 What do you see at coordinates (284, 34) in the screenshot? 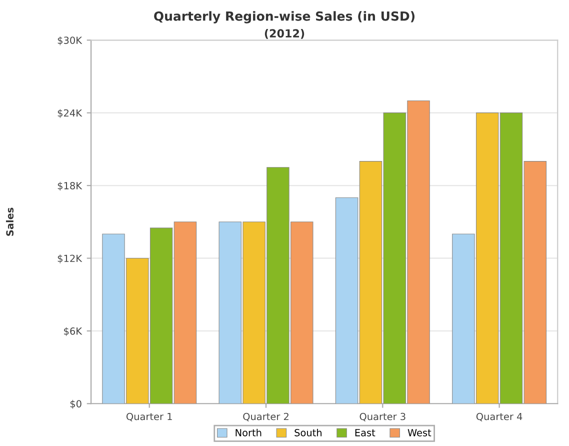
I see `chart-subtitle: (2012)` at bounding box center [284, 34].